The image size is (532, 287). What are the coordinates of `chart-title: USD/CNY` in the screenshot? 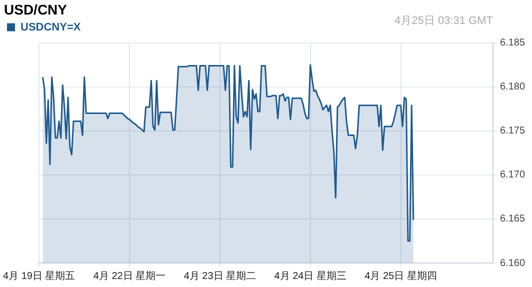 It's located at (36, 9).